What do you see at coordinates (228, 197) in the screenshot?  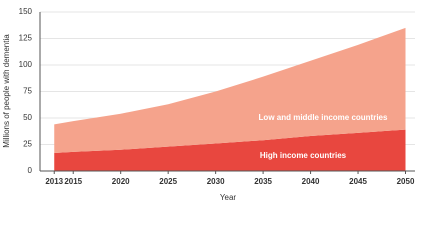 I see `x-axis-label: Year` at bounding box center [228, 197].